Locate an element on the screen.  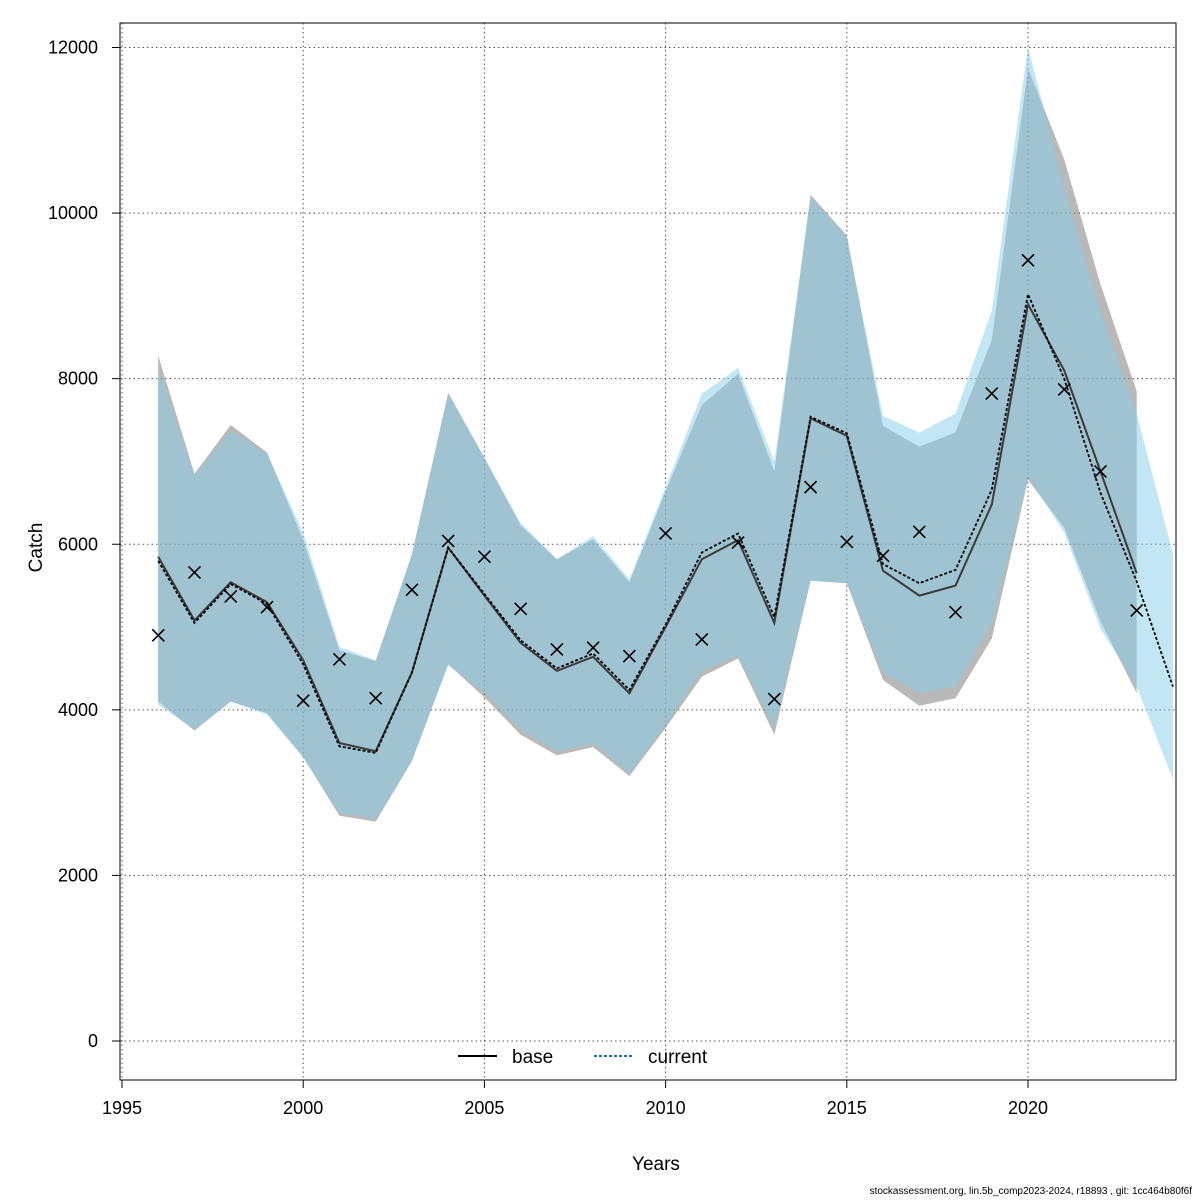
y-axis-title: Catch is located at coordinates (36, 548).